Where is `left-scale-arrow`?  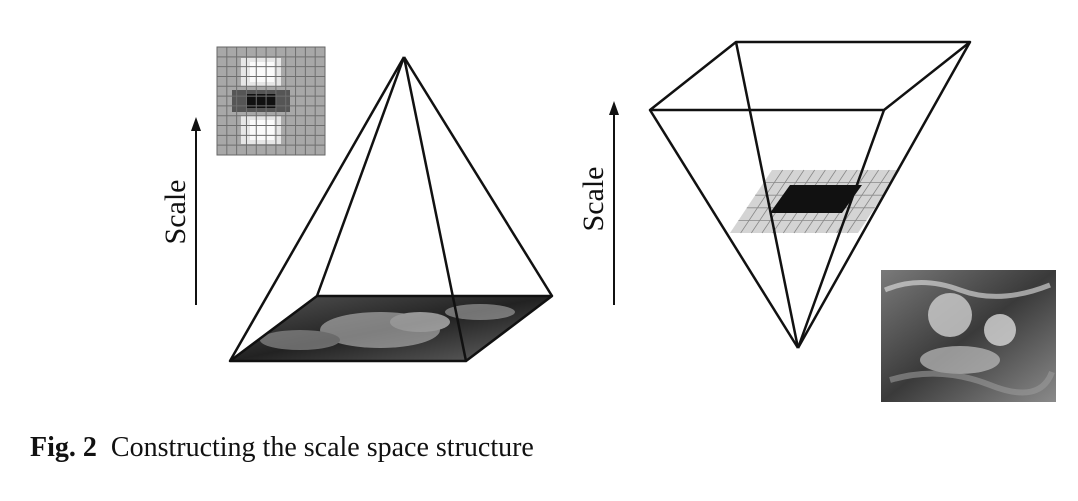 left-scale-arrow is located at coordinates (196, 211).